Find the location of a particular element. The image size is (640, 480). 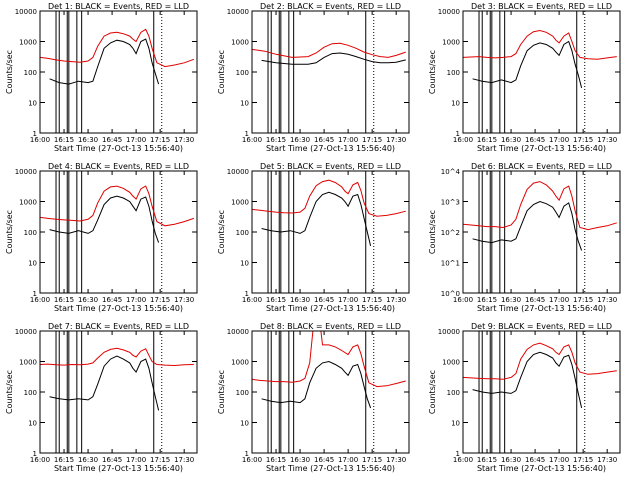

subplot-title: Det 7: BLACK = Events, RED = LLD is located at coordinates (118, 326).